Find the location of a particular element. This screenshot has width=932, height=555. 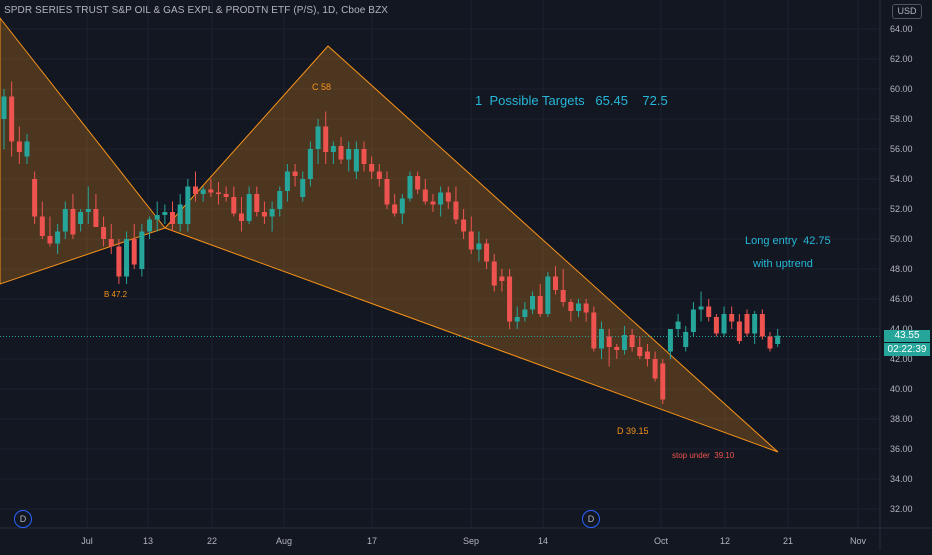

y-tick-label: 64.00 is located at coordinates (901, 29).